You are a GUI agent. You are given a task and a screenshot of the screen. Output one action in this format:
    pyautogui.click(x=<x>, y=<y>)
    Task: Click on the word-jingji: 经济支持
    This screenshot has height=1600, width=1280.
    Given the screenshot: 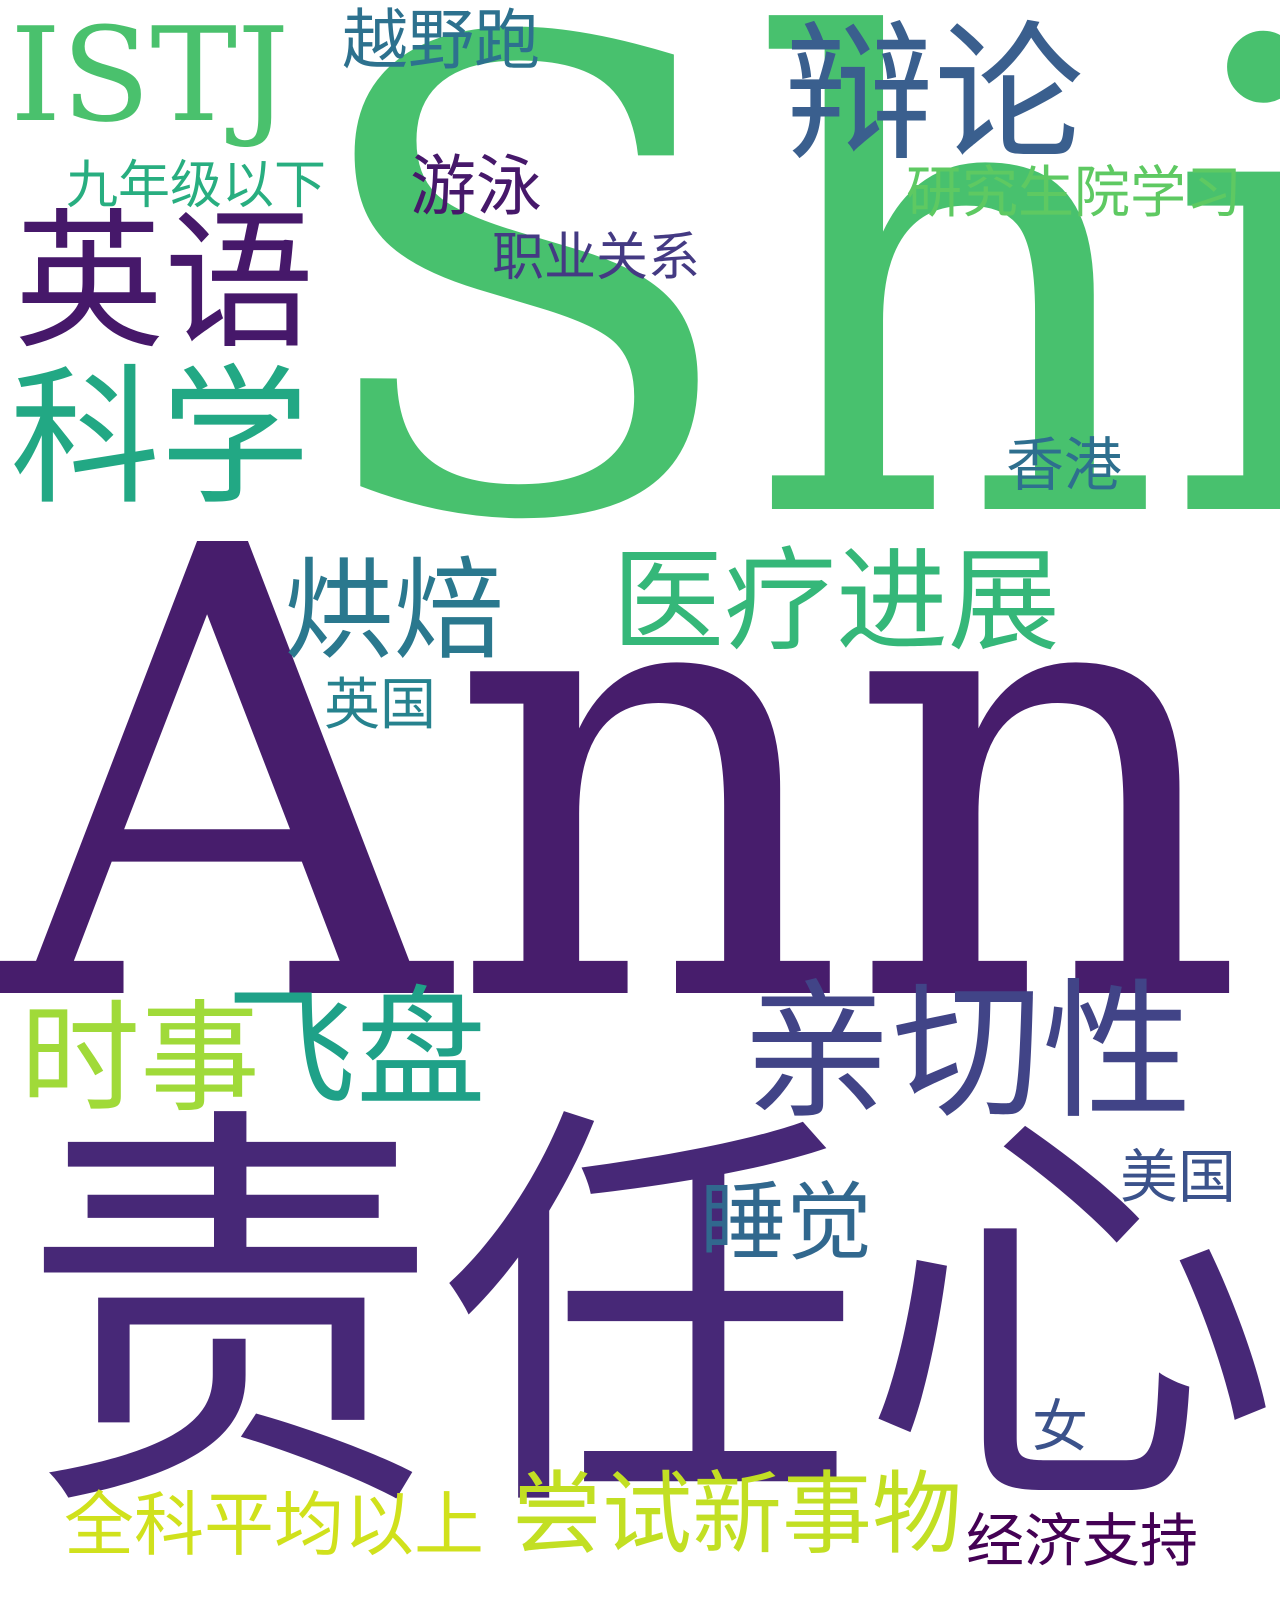 What is the action you would take?
    pyautogui.click(x=1082, y=1541)
    